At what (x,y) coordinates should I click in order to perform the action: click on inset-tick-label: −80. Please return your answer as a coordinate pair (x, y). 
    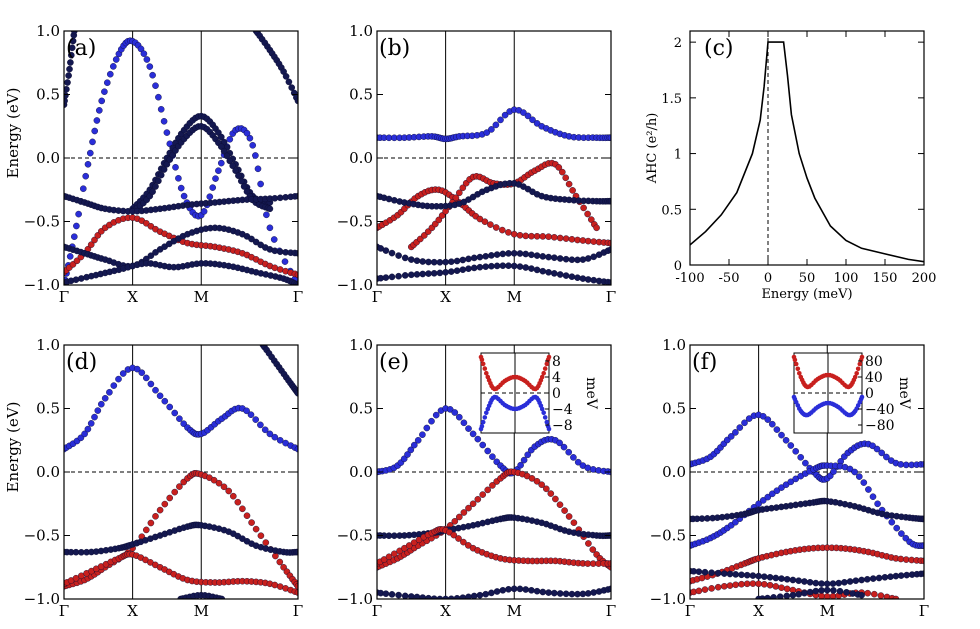
    Looking at the image, I should click on (880, 426).